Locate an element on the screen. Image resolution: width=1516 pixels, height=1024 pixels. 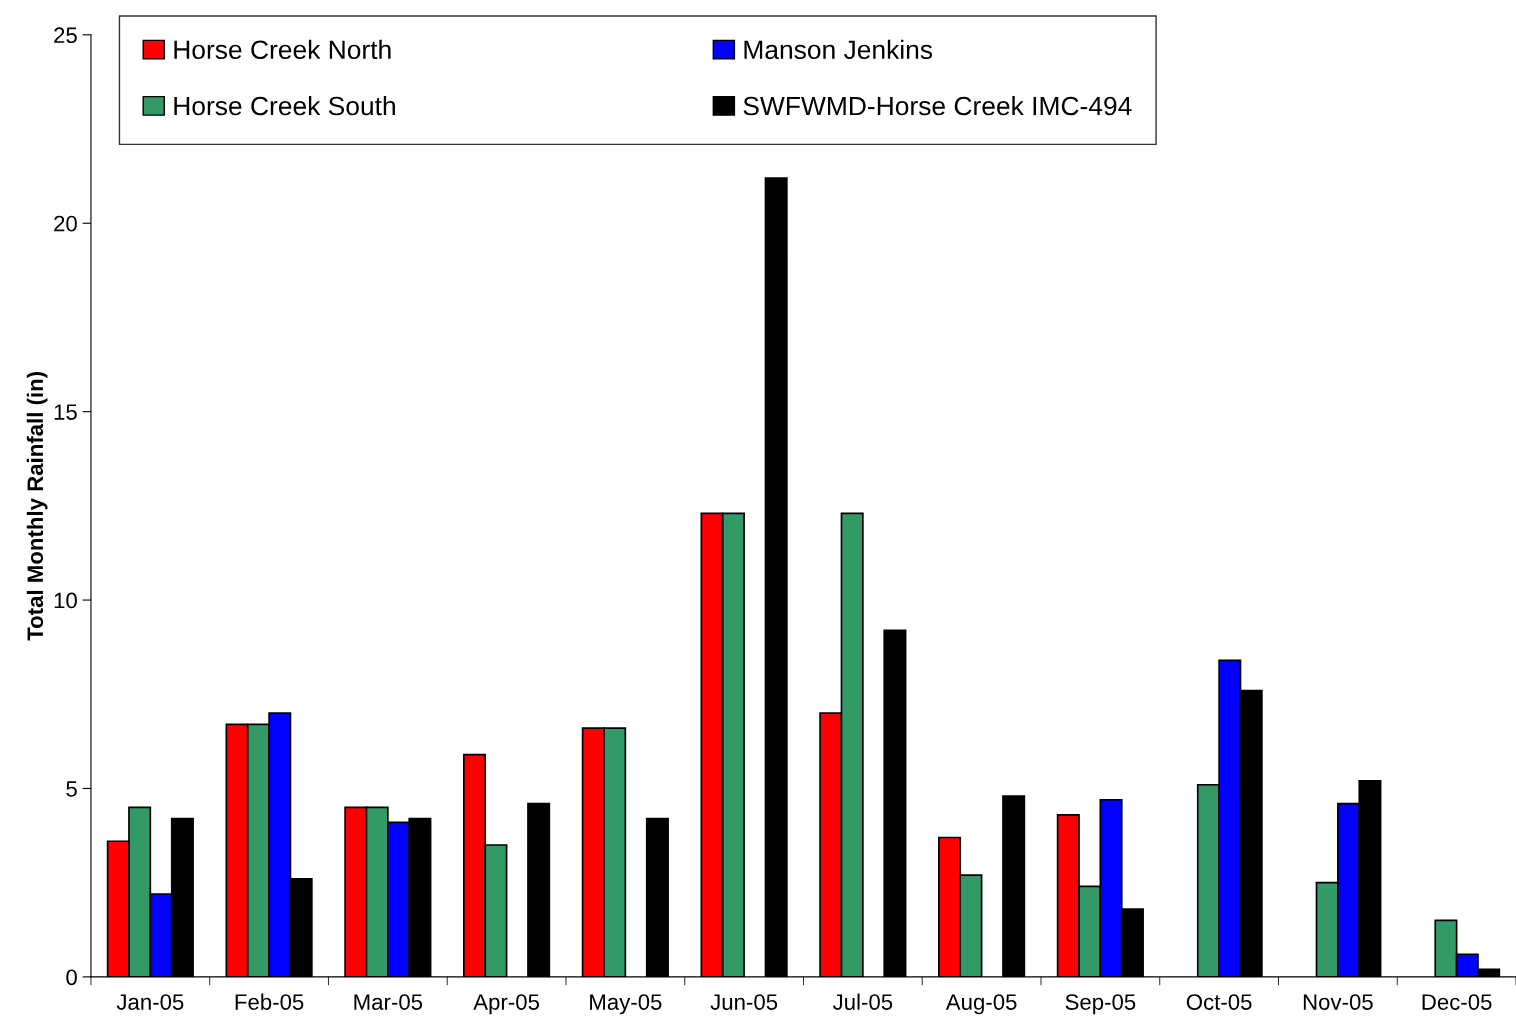
x-tick-label: Jan-05 is located at coordinates (150, 1002).